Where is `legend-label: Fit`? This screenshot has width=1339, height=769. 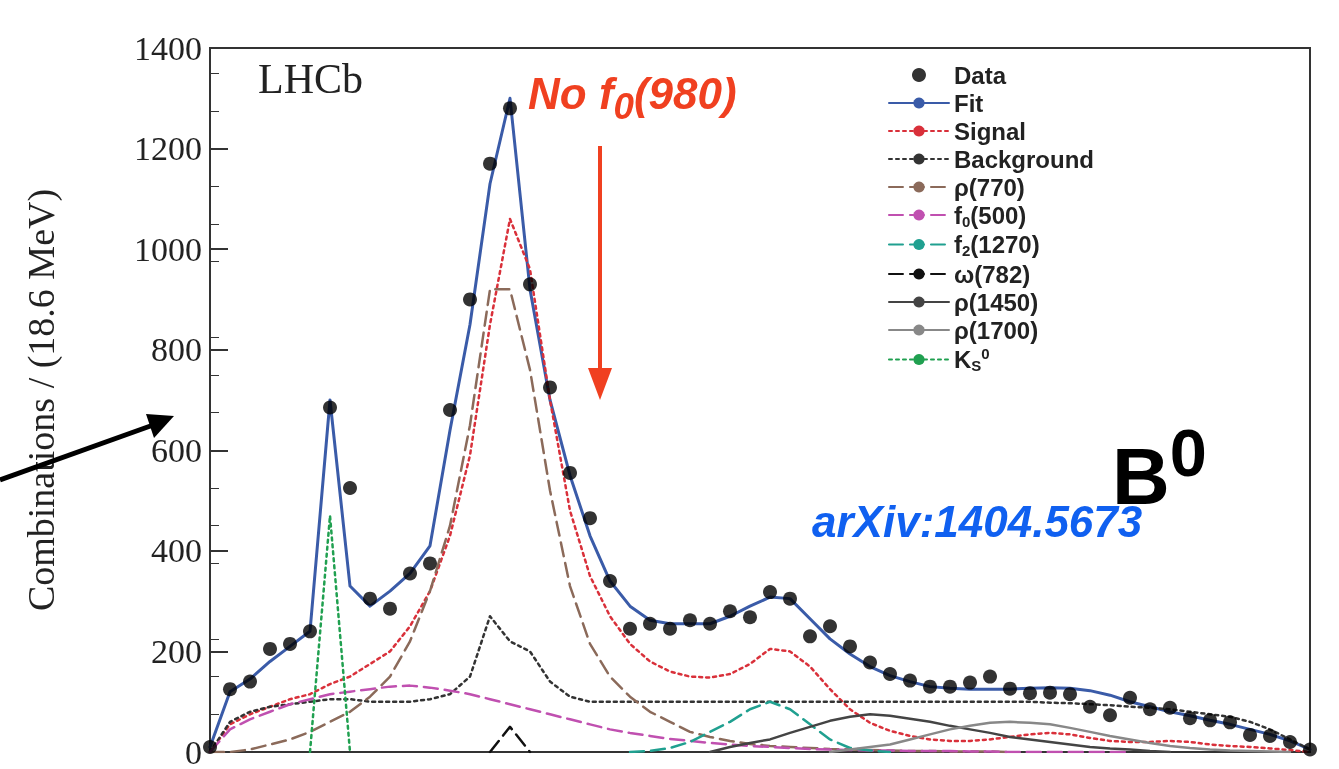 legend-label: Fit is located at coordinates (968, 103).